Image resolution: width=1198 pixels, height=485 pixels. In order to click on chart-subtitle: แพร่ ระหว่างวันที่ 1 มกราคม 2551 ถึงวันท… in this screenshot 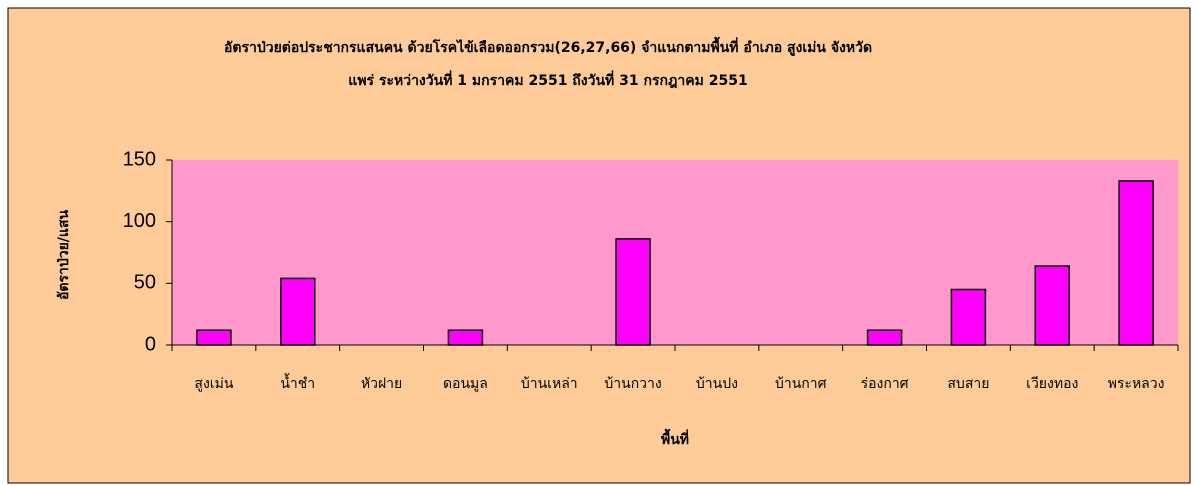, I will do `click(547, 79)`.